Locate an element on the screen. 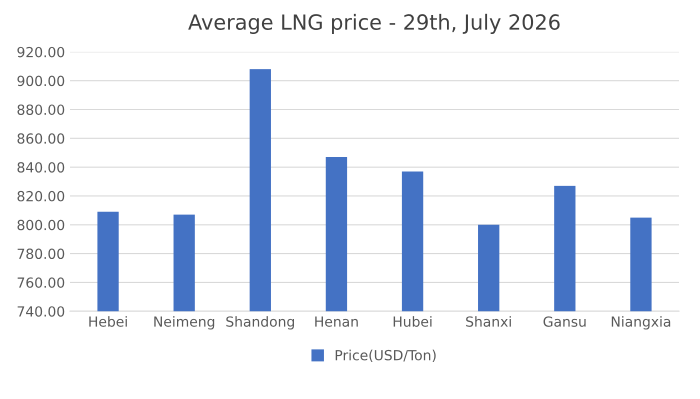  y-tick-label: 740.00 is located at coordinates (41, 311).